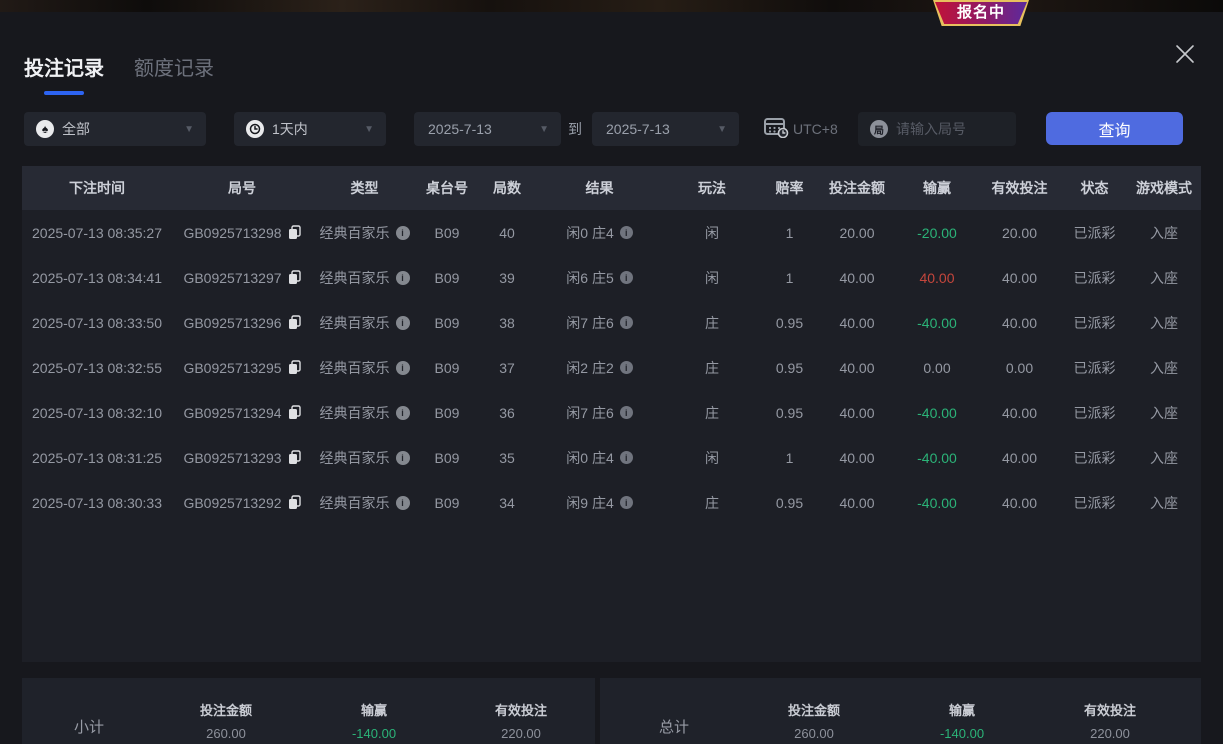  I want to click on total-winloss-stat: 输赢 -140.00, so click(962, 720).